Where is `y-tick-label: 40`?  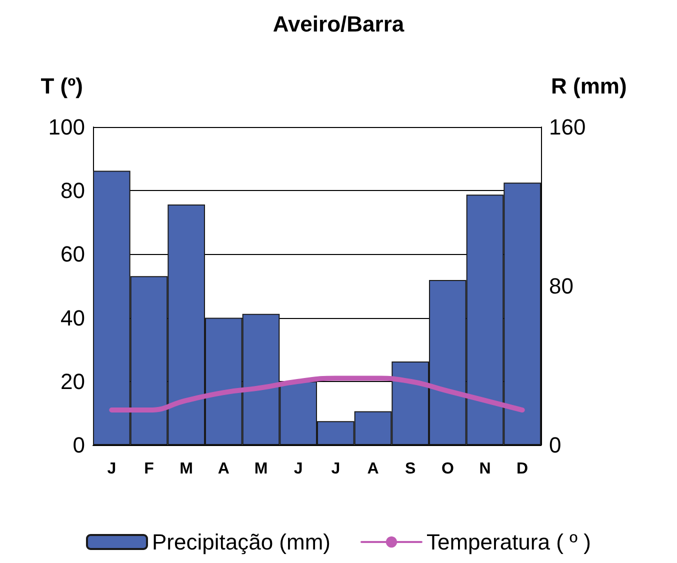 y-tick-label: 40 is located at coordinates (72, 317).